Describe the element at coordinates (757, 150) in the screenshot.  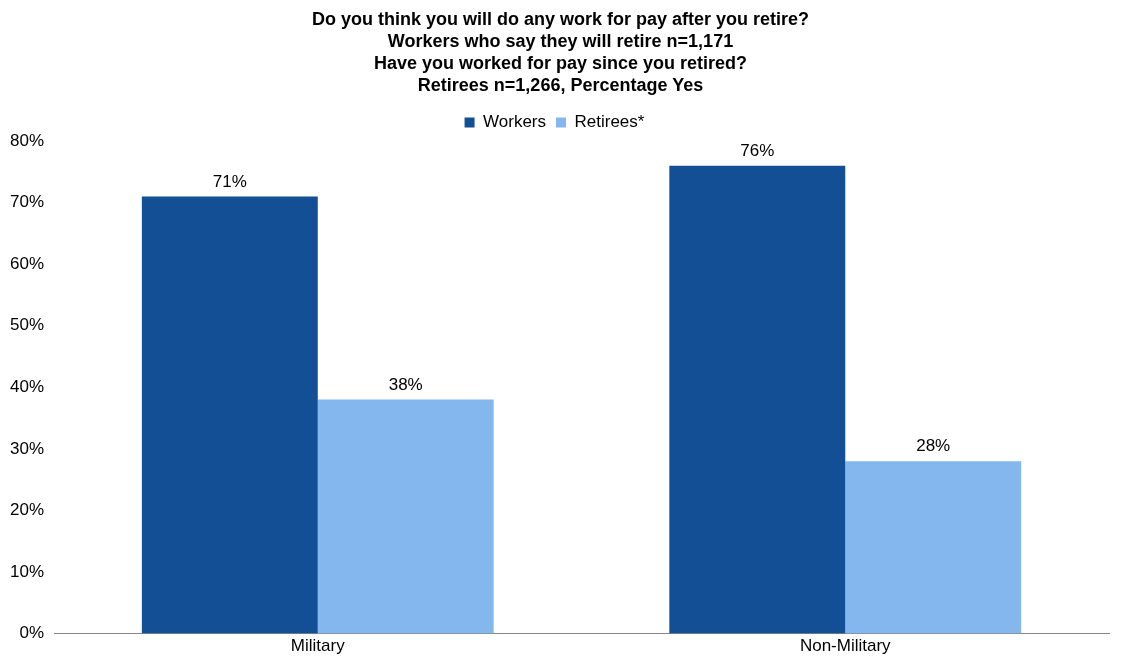
I see `data-label: 76%` at that location.